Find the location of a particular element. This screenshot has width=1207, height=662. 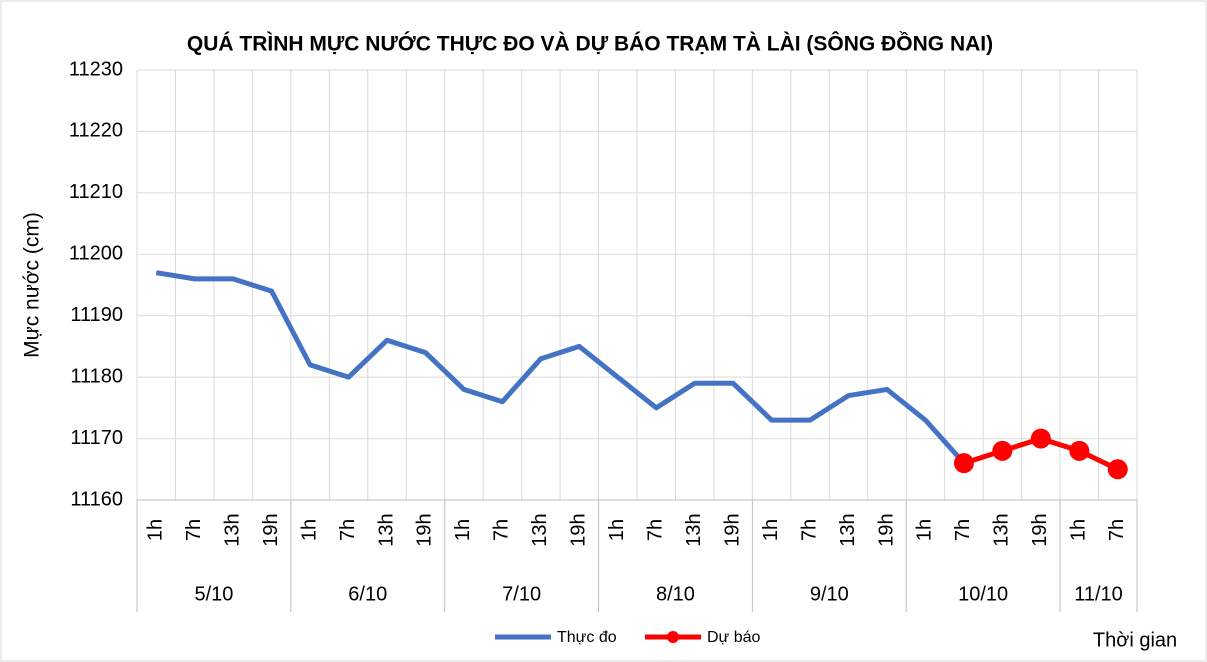

group-label: 8/10 is located at coordinates (675, 594).